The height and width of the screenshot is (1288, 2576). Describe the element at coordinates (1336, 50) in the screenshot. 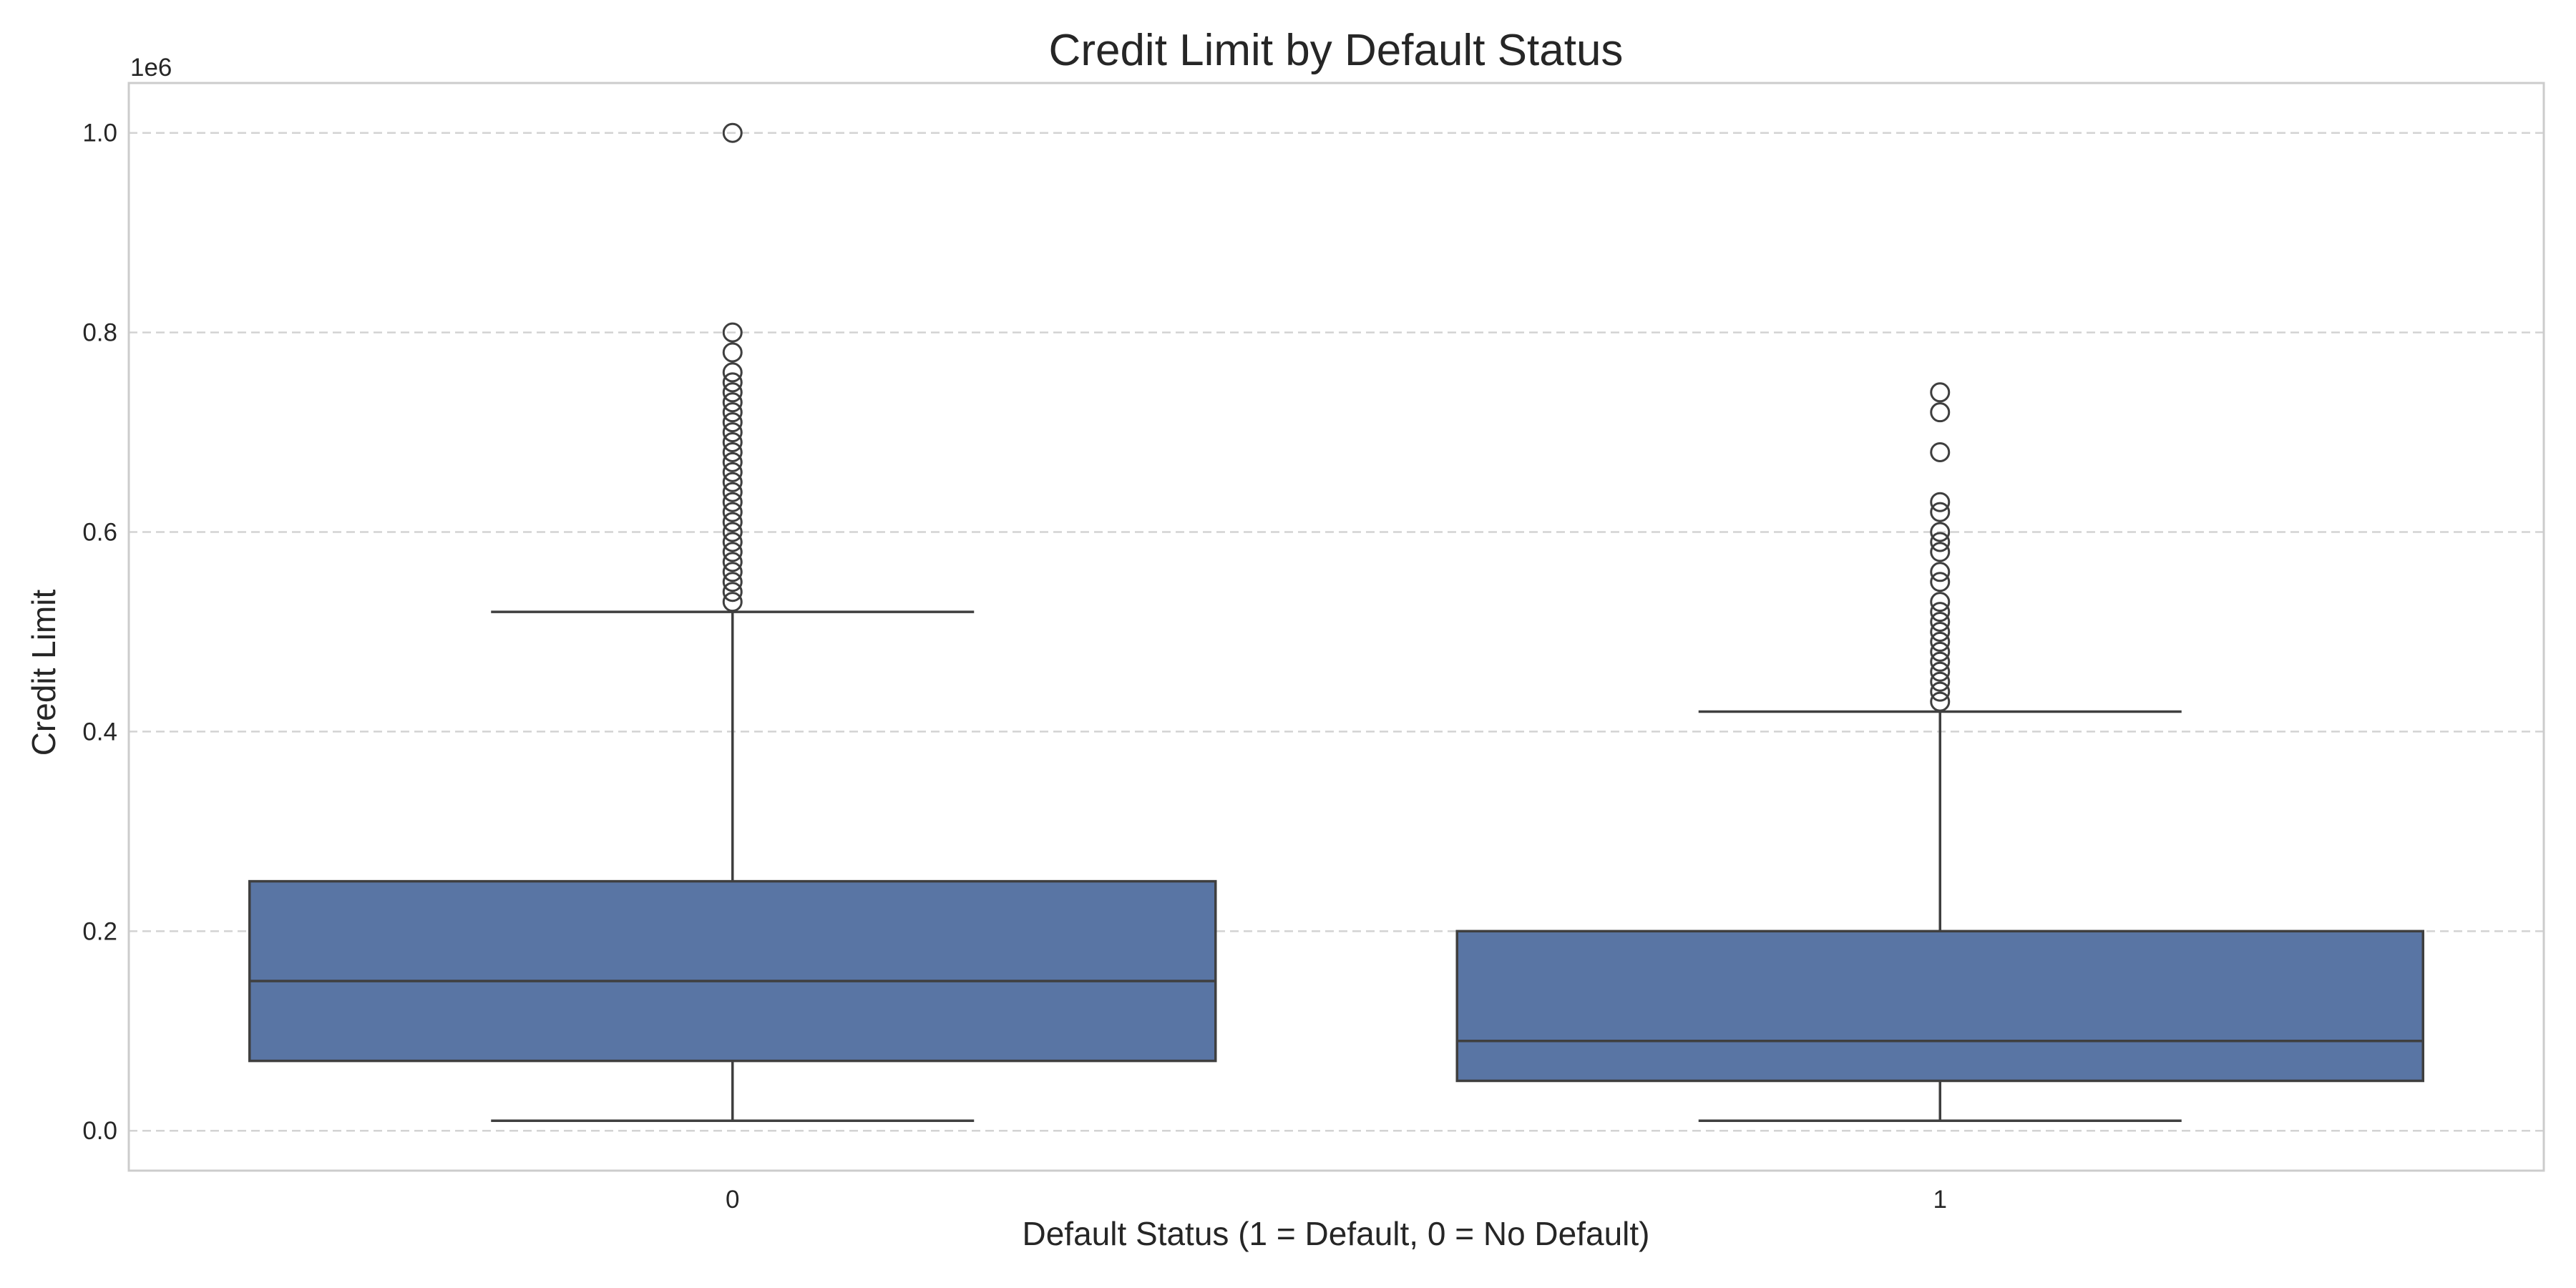

I see `chart-title: Credit Limit by Default Status` at that location.